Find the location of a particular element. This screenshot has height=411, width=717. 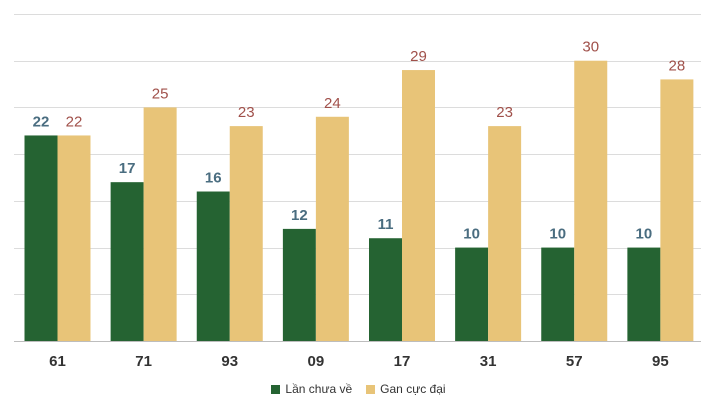

x-tick-label: 95 is located at coordinates (660, 361).